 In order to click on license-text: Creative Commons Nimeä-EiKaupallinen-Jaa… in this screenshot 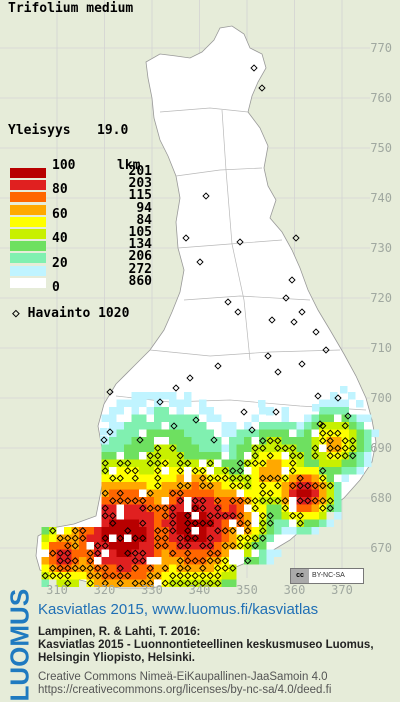, I will do `click(184, 684)`.